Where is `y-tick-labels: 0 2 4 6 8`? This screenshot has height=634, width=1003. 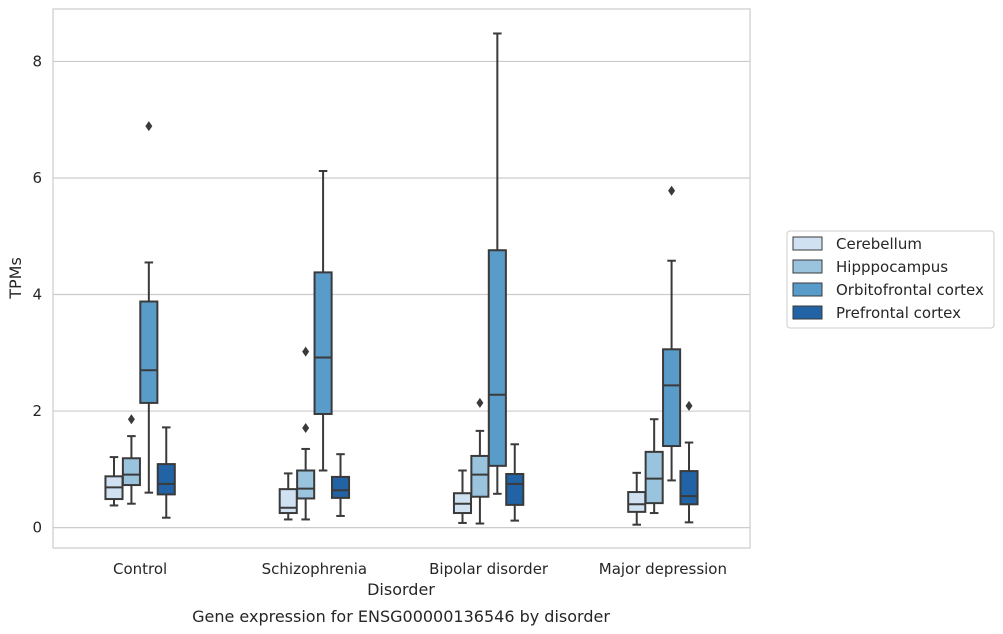
y-tick-labels: 0 2 4 6 8 is located at coordinates (37, 294).